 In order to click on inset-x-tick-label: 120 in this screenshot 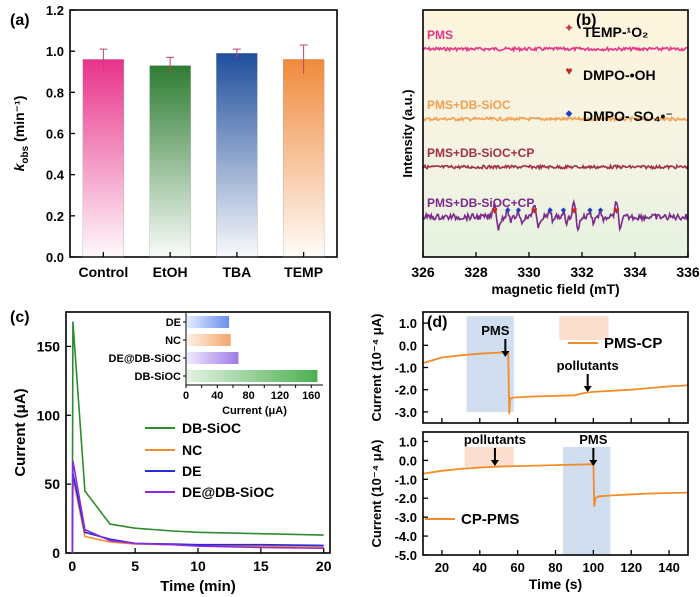, I will do `click(280, 396)`.